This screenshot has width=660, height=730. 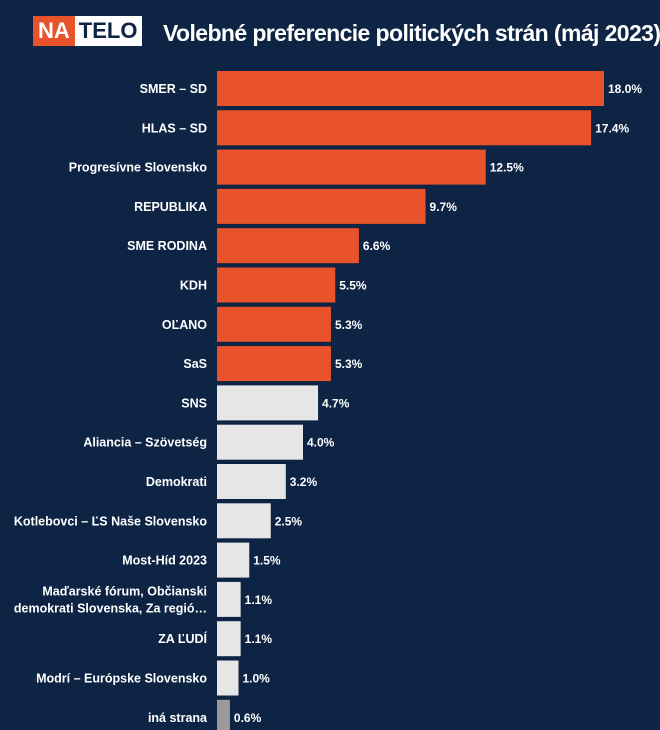 I want to click on logo-telo: TELO, so click(x=108, y=31).